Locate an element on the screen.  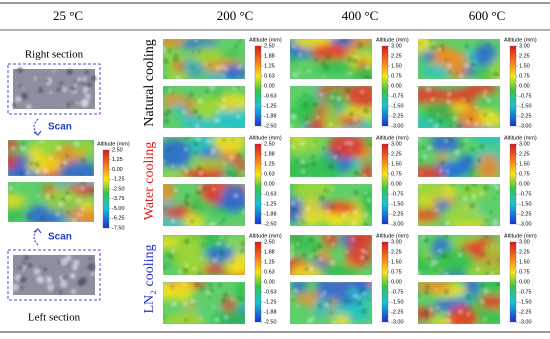
scan-arrow is located at coordinates (36, 127).